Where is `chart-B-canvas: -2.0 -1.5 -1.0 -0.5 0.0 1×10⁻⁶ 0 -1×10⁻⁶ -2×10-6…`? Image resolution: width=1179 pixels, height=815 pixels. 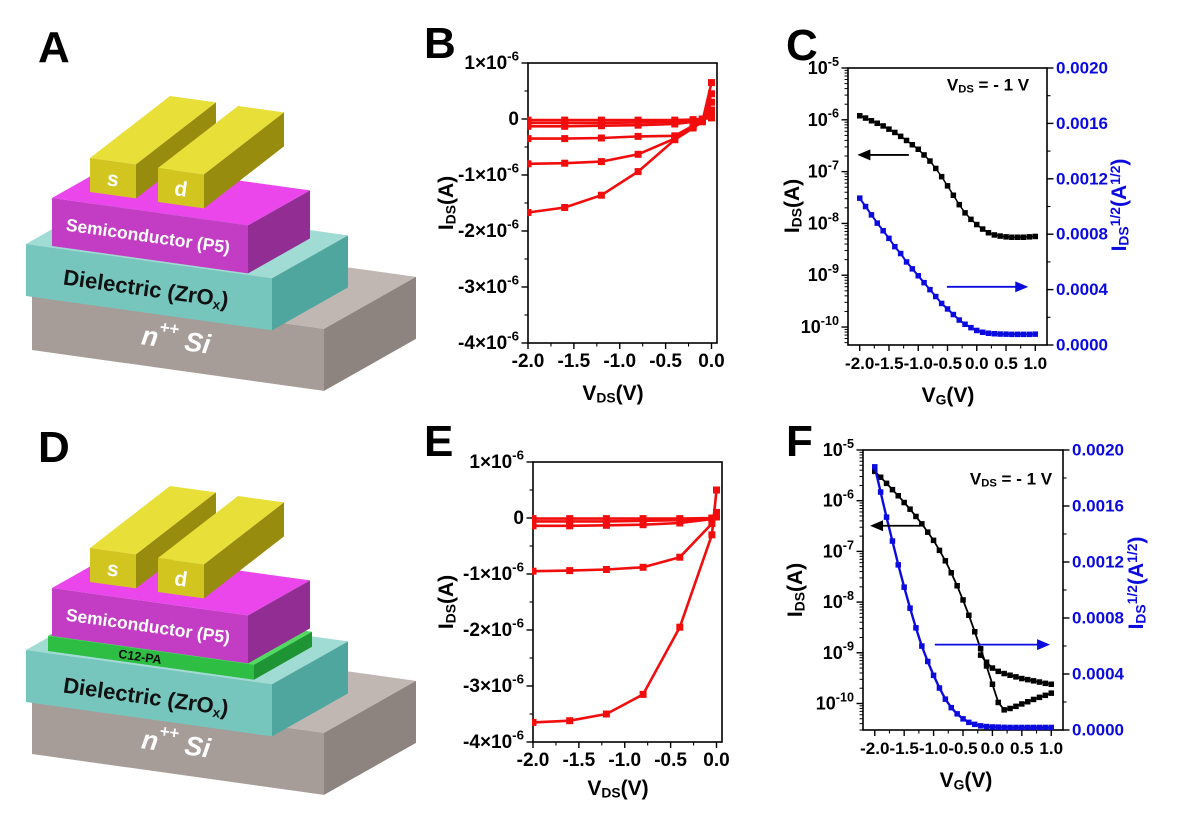 chart-B-canvas: -2.0 -1.5 -1.0 -0.5 0.0 1×10⁻⁶ 0 -1×10⁻⁶ -2×10-6… is located at coordinates (591, 210).